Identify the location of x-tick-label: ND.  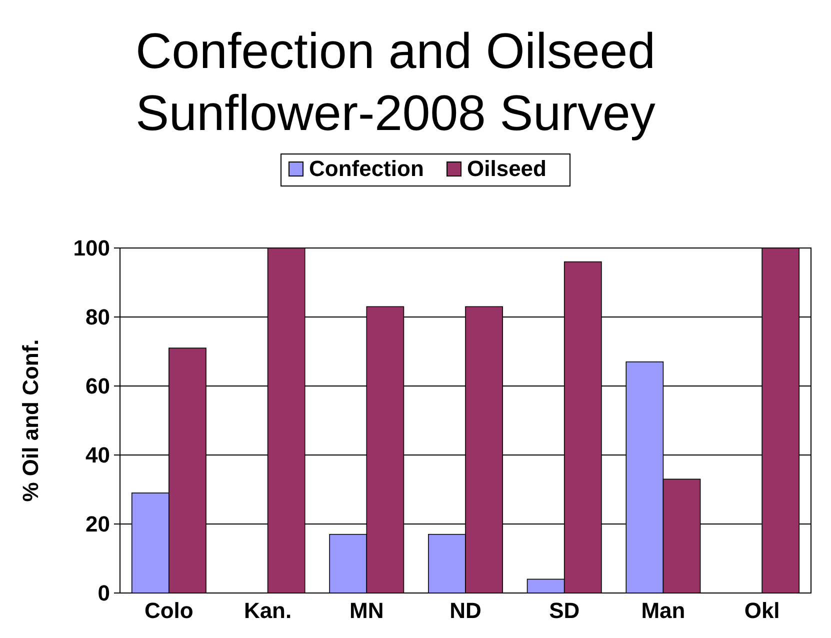
(466, 610).